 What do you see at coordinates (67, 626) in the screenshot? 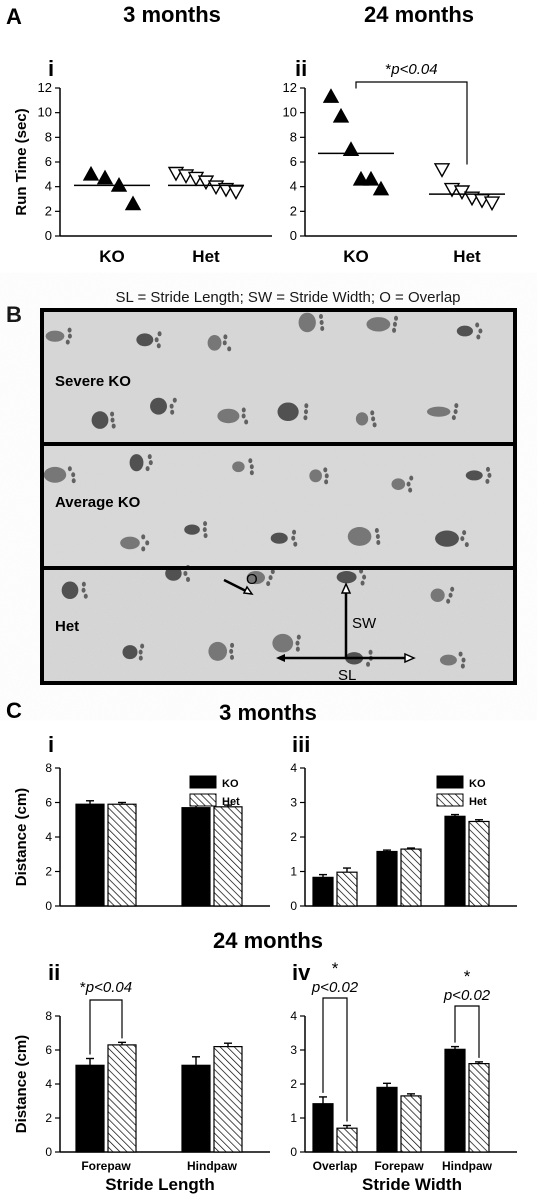
I see `strip-label-het: Het` at bounding box center [67, 626].